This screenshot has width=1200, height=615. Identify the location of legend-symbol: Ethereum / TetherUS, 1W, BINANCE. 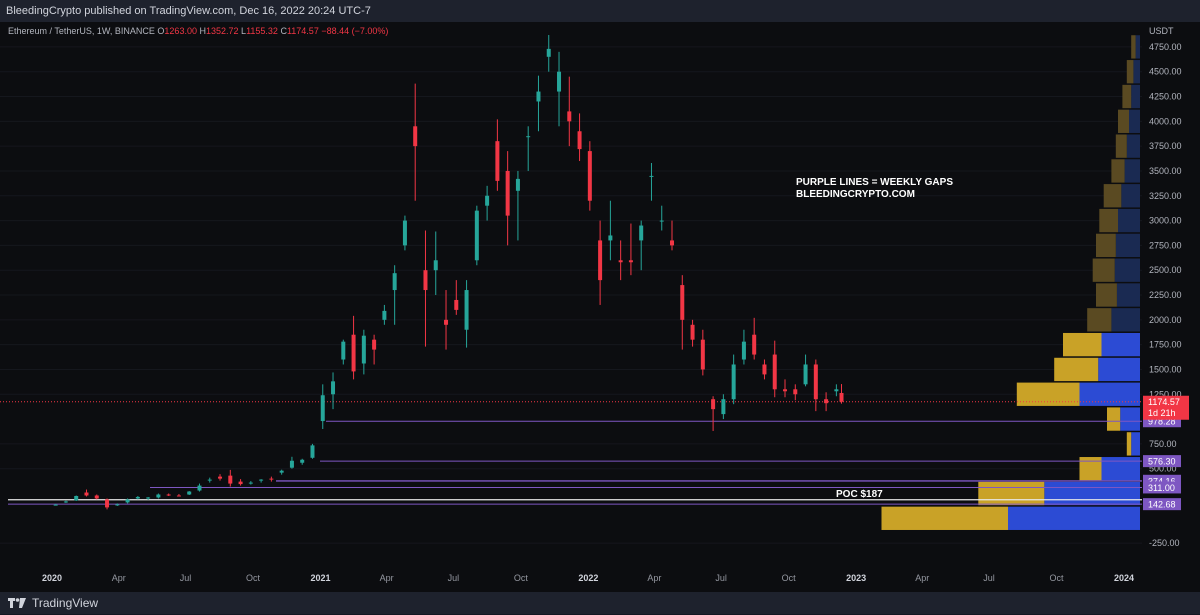
(81, 31).